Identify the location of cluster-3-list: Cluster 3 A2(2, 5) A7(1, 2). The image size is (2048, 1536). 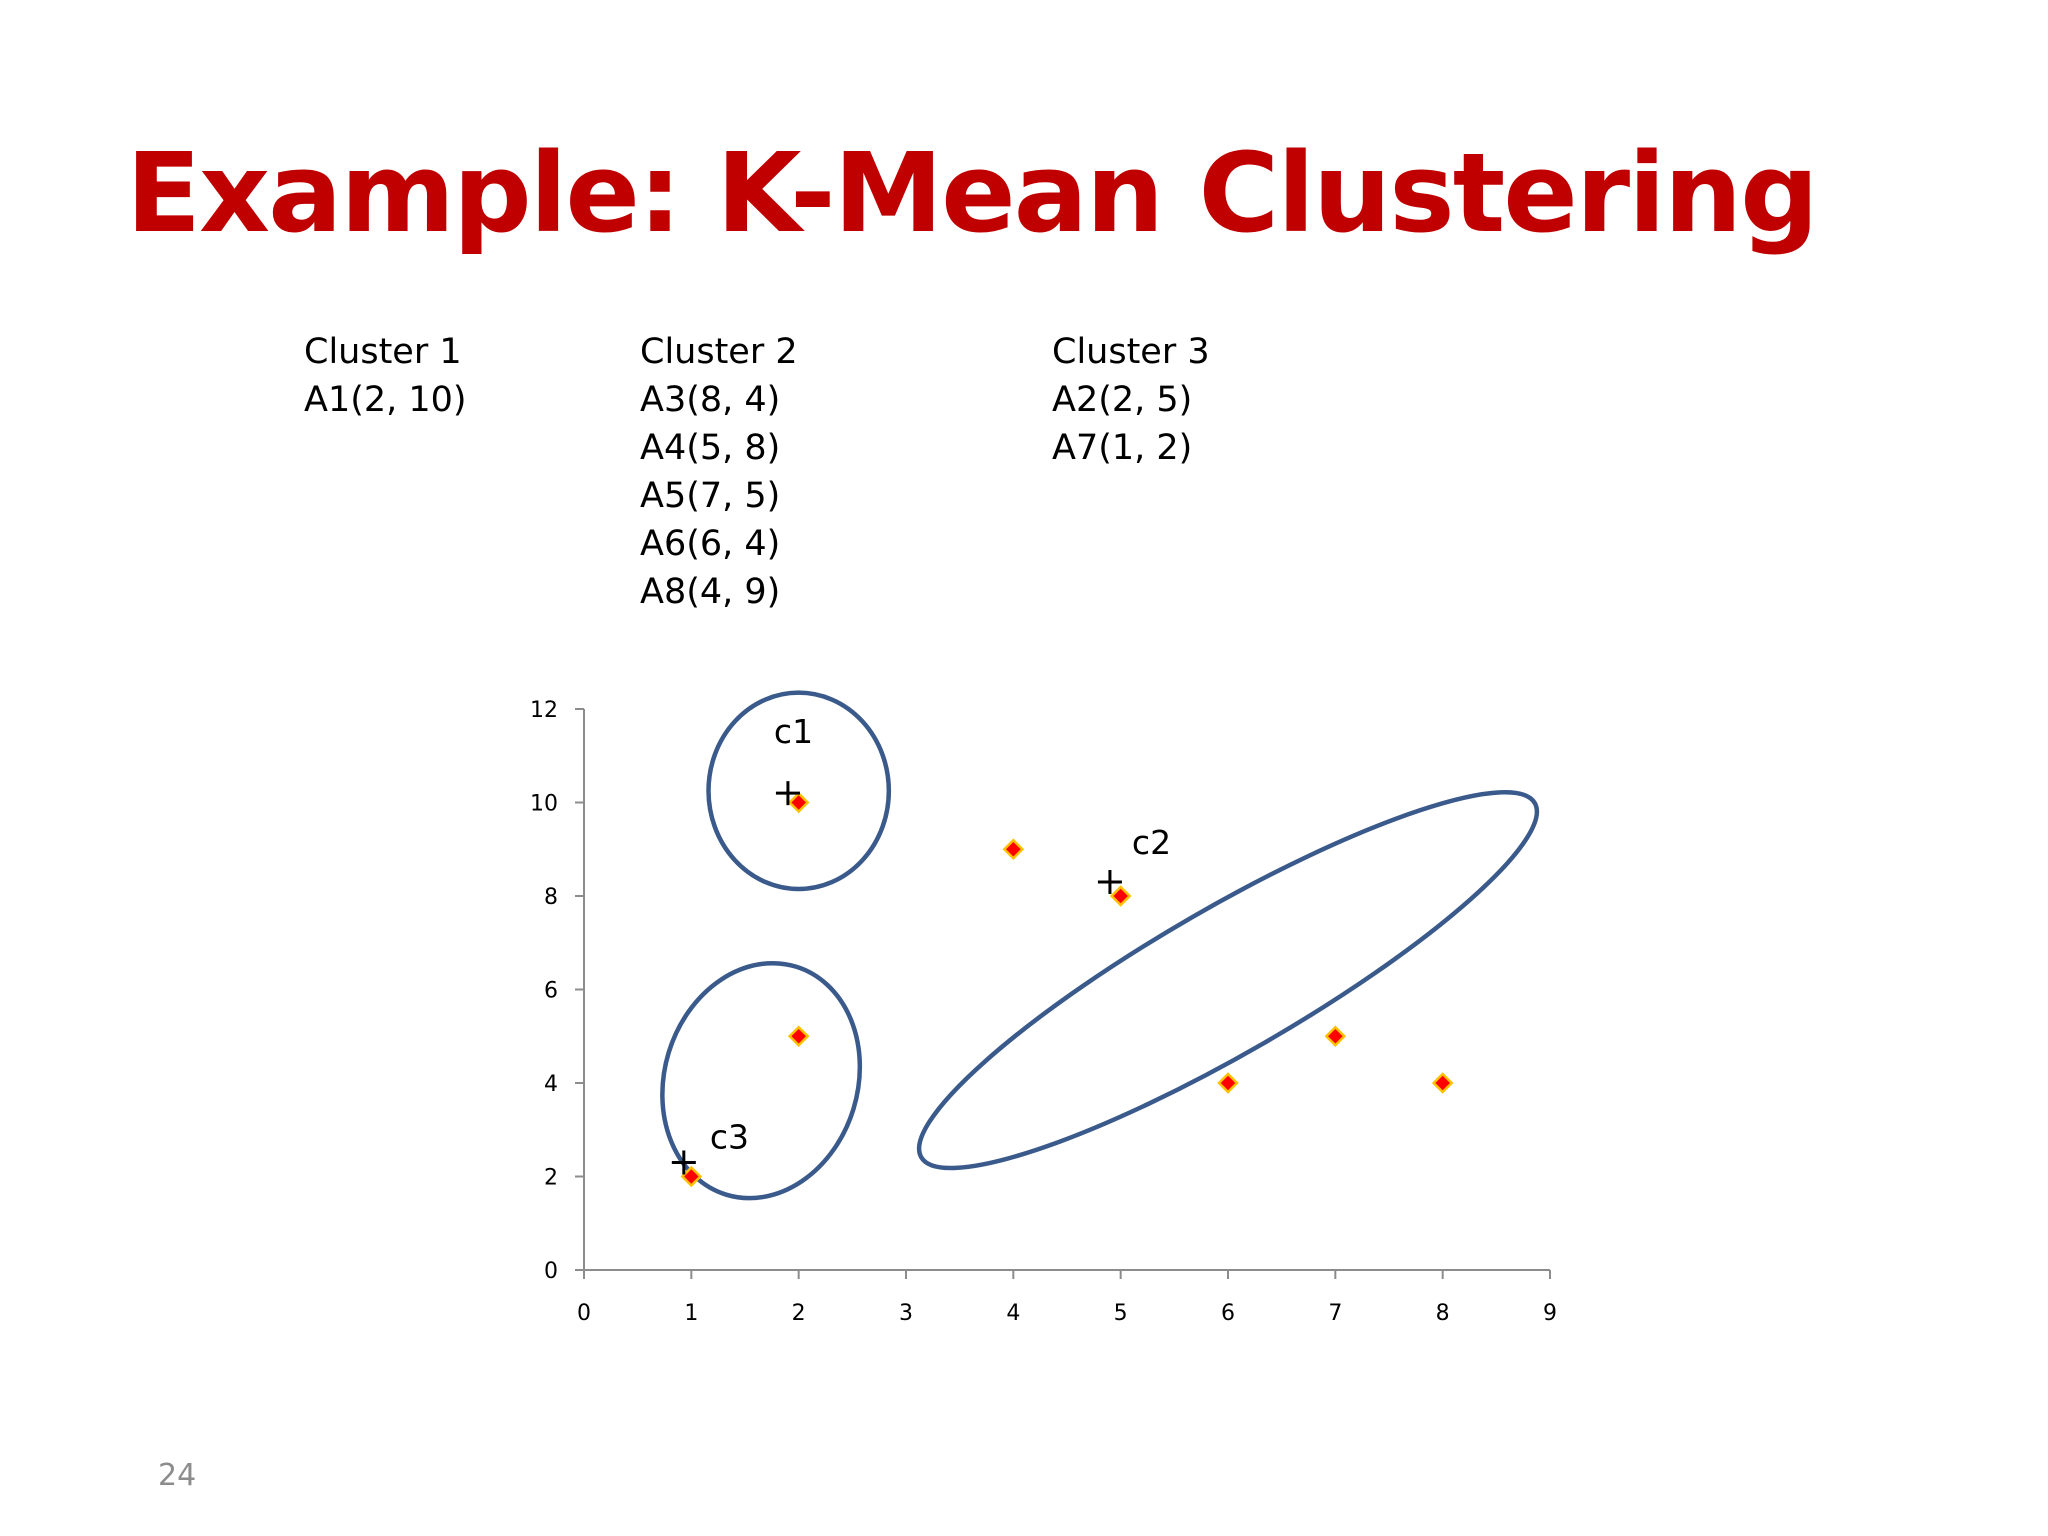
(1131, 400).